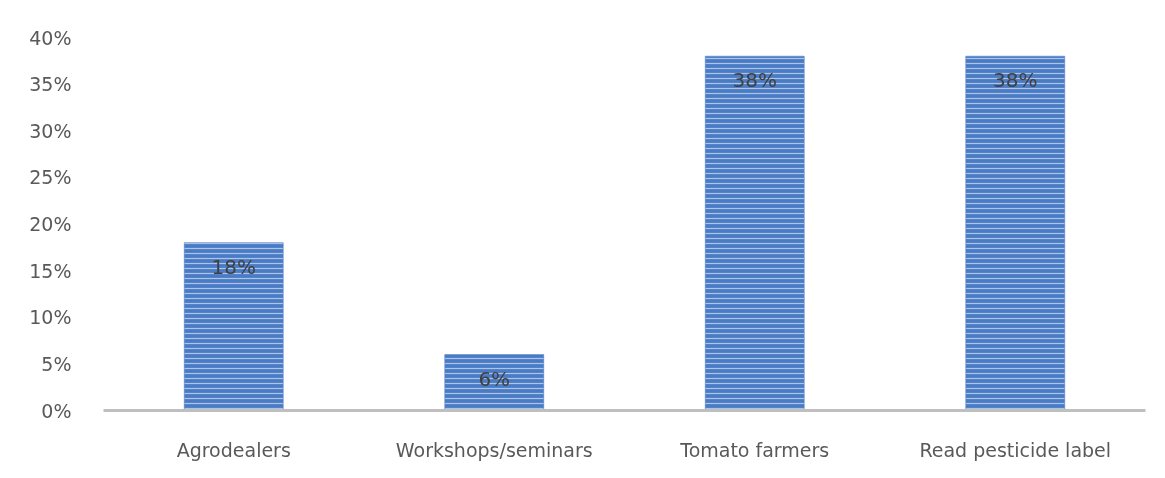 The width and height of the screenshot is (1165, 478). I want to click on y-tick-label: 40%, so click(50, 37).